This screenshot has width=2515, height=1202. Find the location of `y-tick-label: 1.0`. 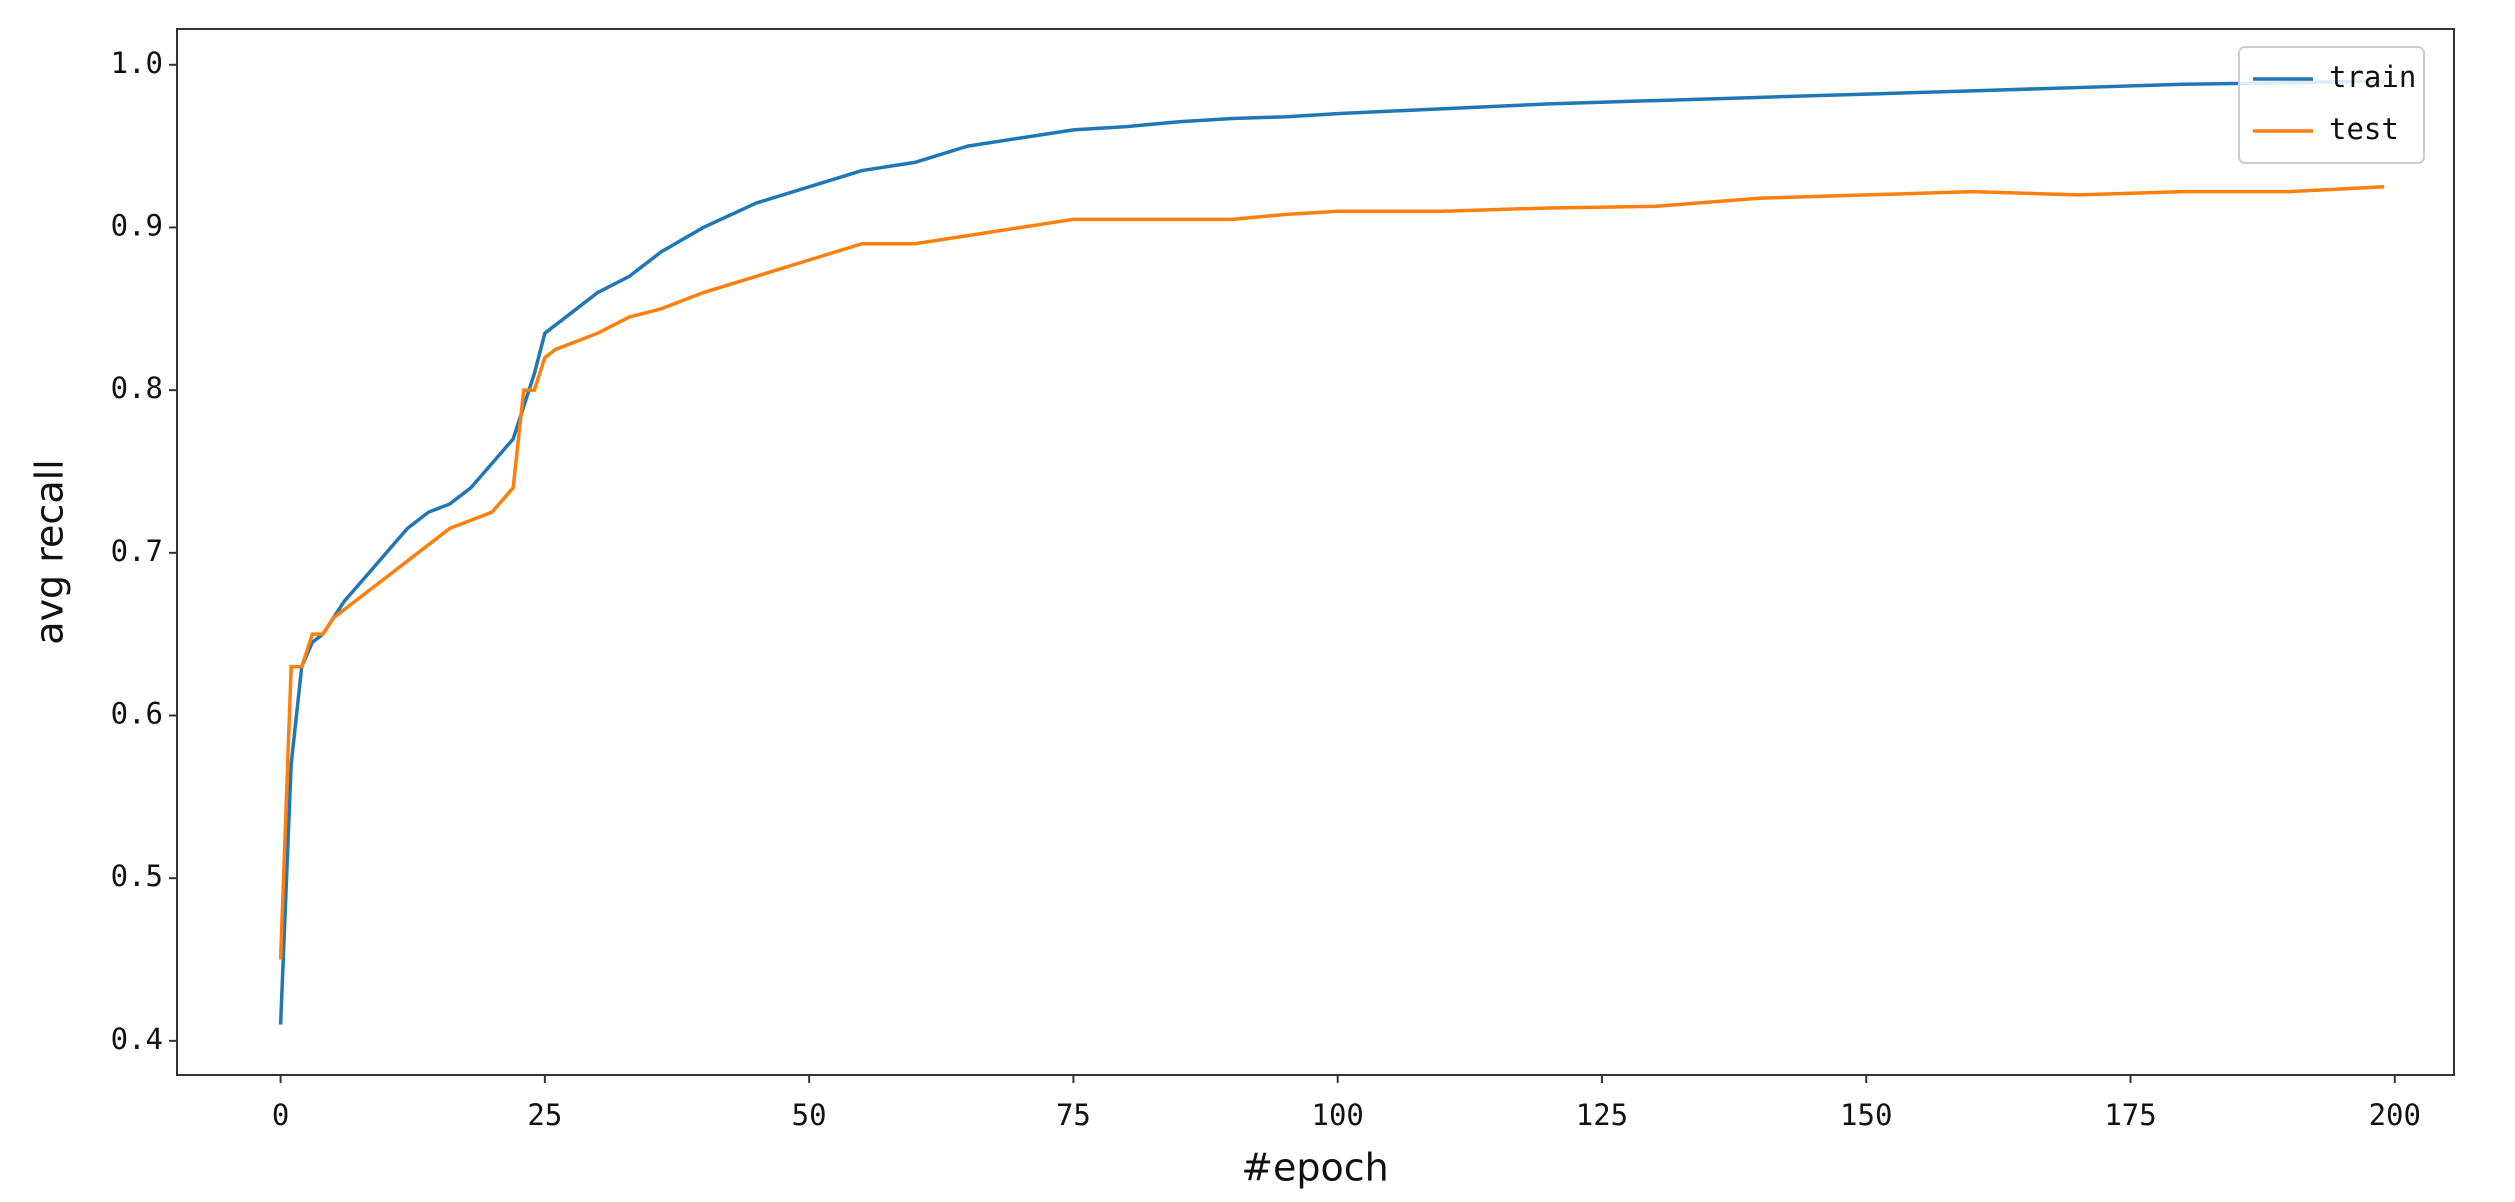

y-tick-label: 1.0 is located at coordinates (137, 63).